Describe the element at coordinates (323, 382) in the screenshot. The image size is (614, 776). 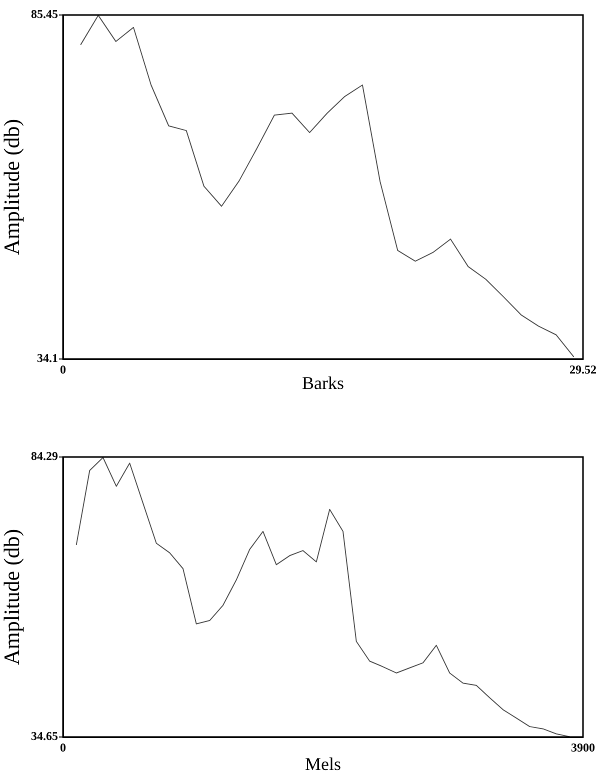
I see `x-axis-title: Barks` at that location.